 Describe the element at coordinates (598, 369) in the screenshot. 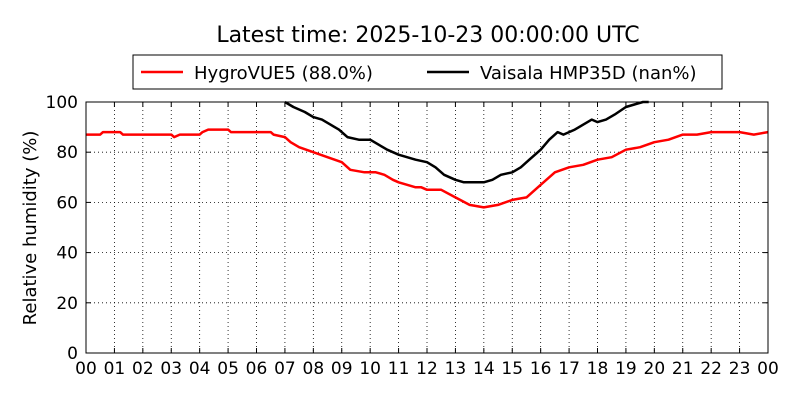

I see `x-tick-label: 18` at that location.